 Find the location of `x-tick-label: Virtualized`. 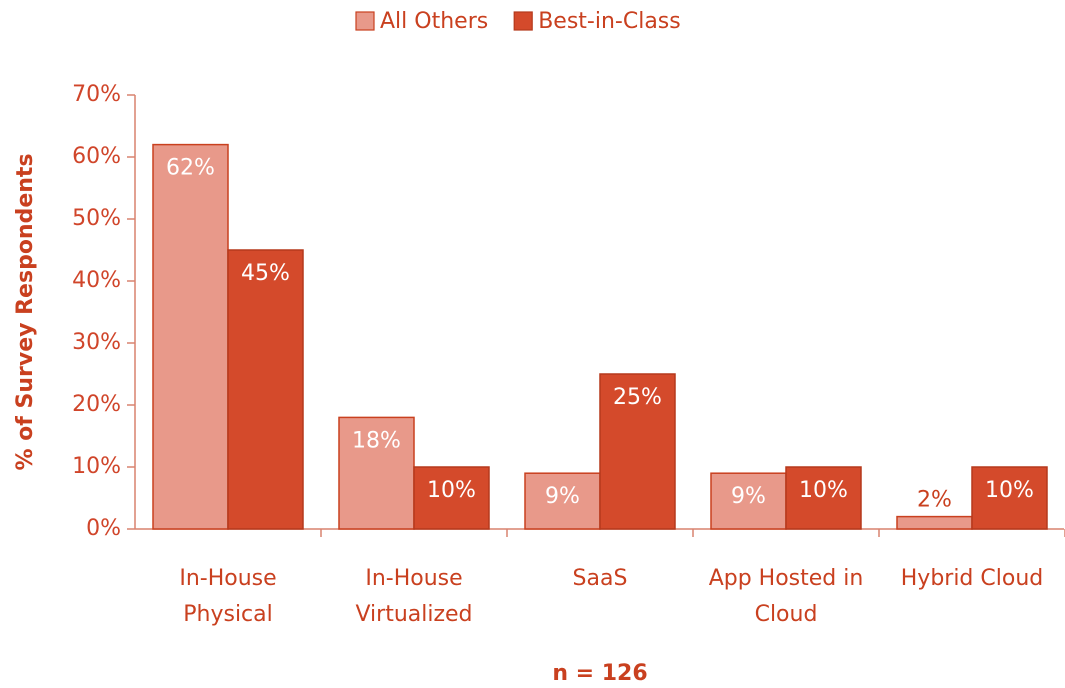

x-tick-label: Virtualized is located at coordinates (413, 614).